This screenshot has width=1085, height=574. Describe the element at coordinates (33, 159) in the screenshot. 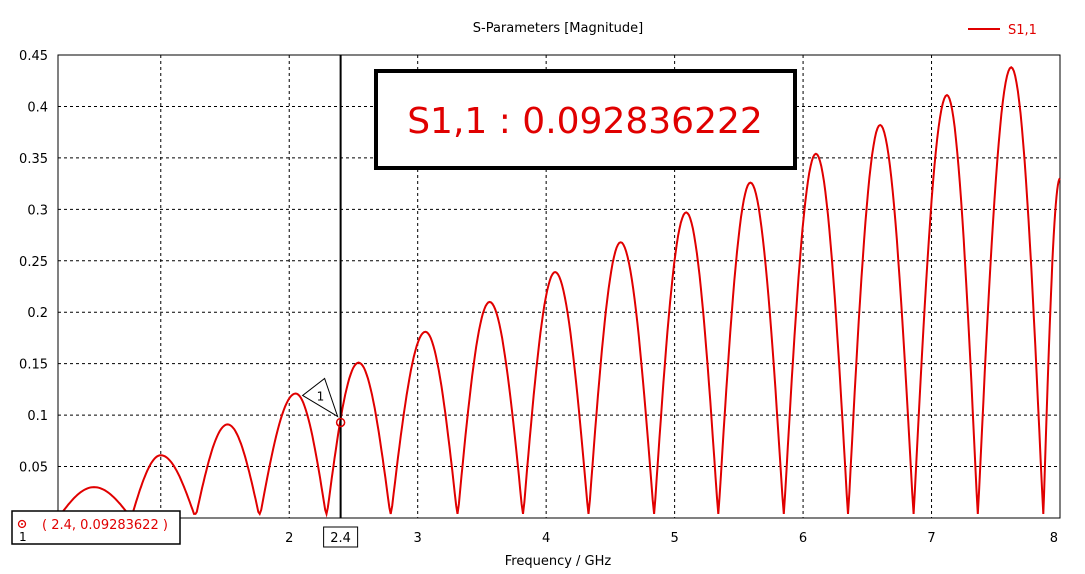

I see `y-tick-label: 0.35` at that location.